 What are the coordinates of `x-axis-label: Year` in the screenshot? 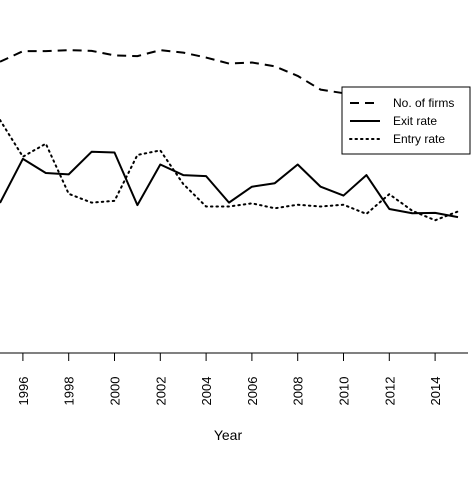 It's located at (228, 435).